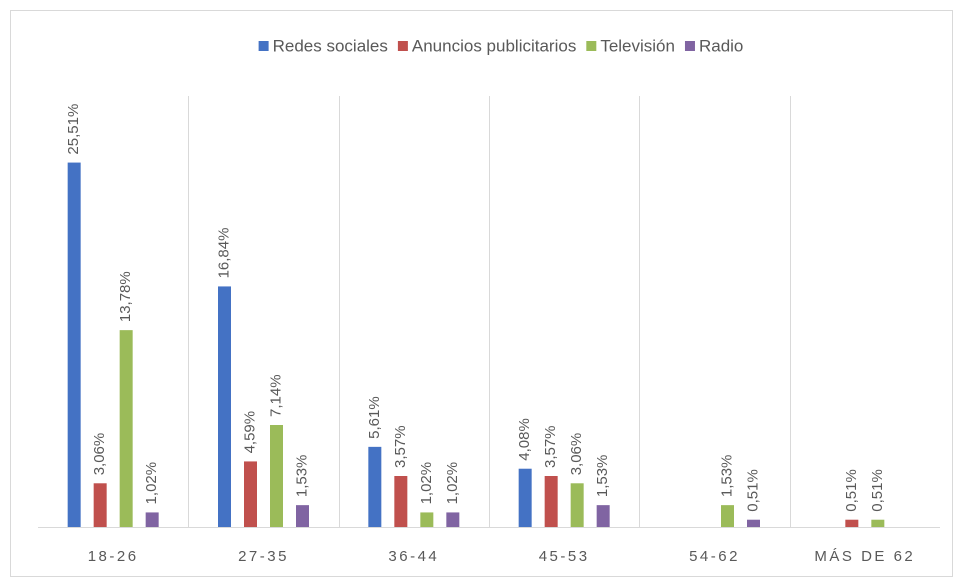 The image size is (956, 579). What do you see at coordinates (125, 296) in the screenshot?
I see `data-label: 13,78%` at bounding box center [125, 296].